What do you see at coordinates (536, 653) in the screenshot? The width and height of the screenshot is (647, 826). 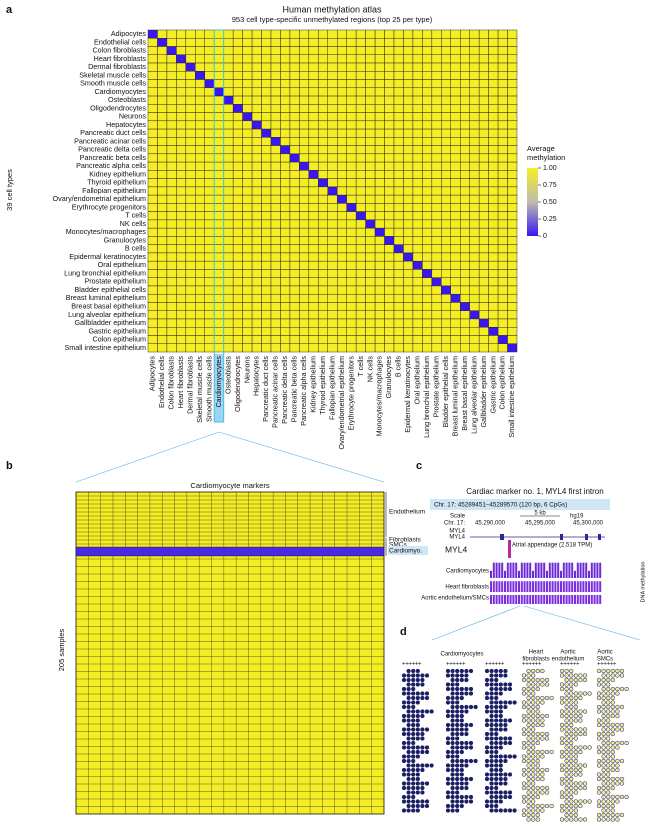 I see `read-group: Heart` at bounding box center [536, 653].